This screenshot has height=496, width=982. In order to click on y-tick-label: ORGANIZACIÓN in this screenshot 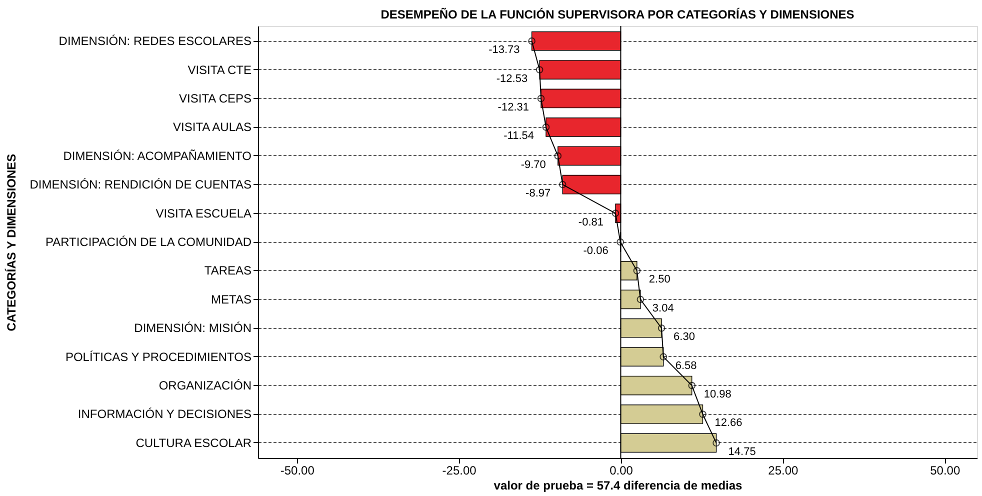, I will do `click(205, 385)`.